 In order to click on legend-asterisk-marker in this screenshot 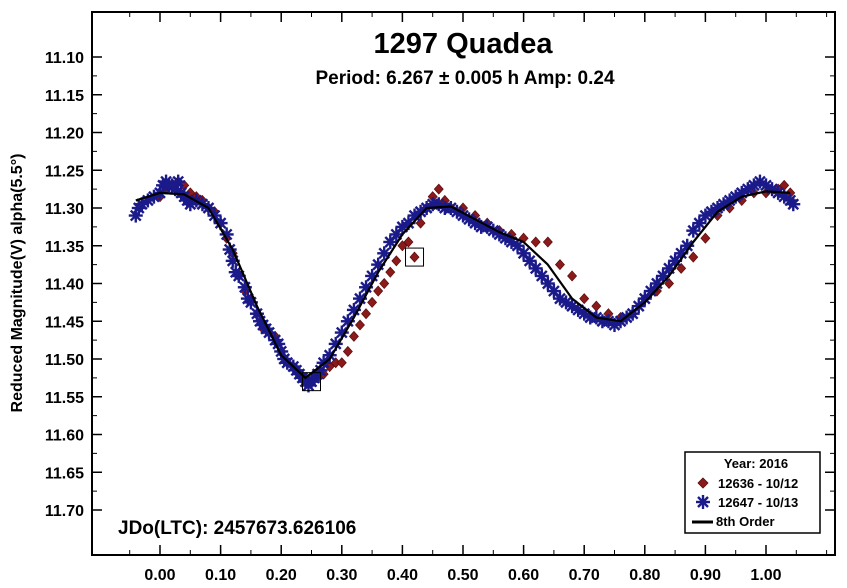, I will do `click(703, 502)`.